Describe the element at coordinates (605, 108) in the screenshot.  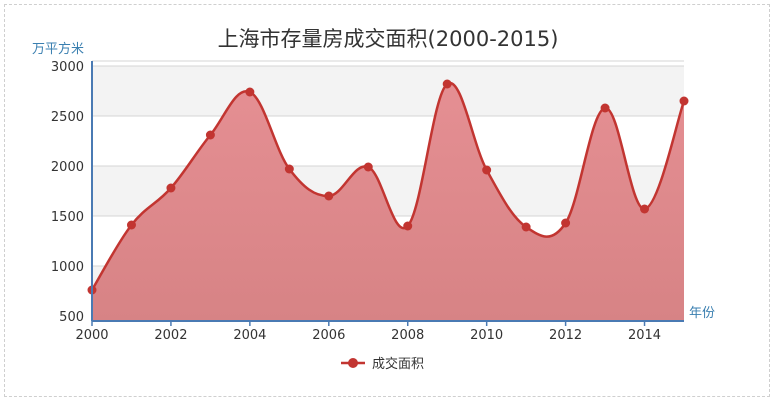
I see `data-point-2013` at that location.